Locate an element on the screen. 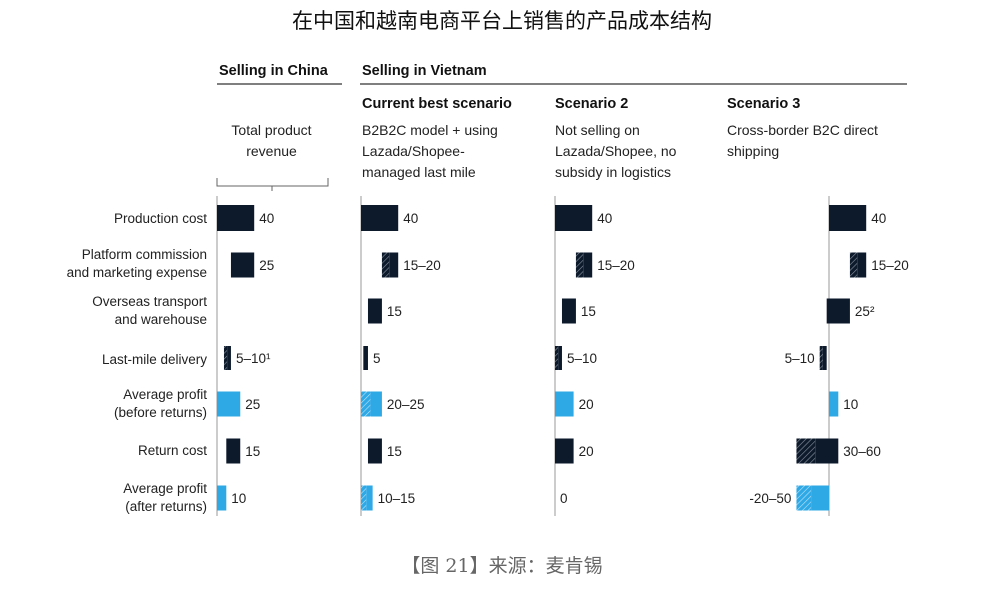 The width and height of the screenshot is (1004, 599). scenario-title-current: Current best scenario is located at coordinates (437, 104).